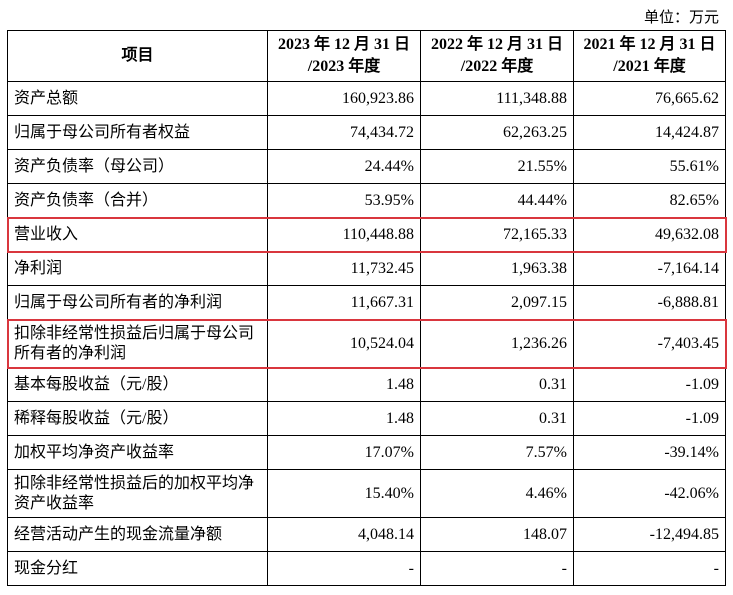 The height and width of the screenshot is (595, 733). What do you see at coordinates (344, 166) in the screenshot?
I see `cell: 24.44%` at bounding box center [344, 166].